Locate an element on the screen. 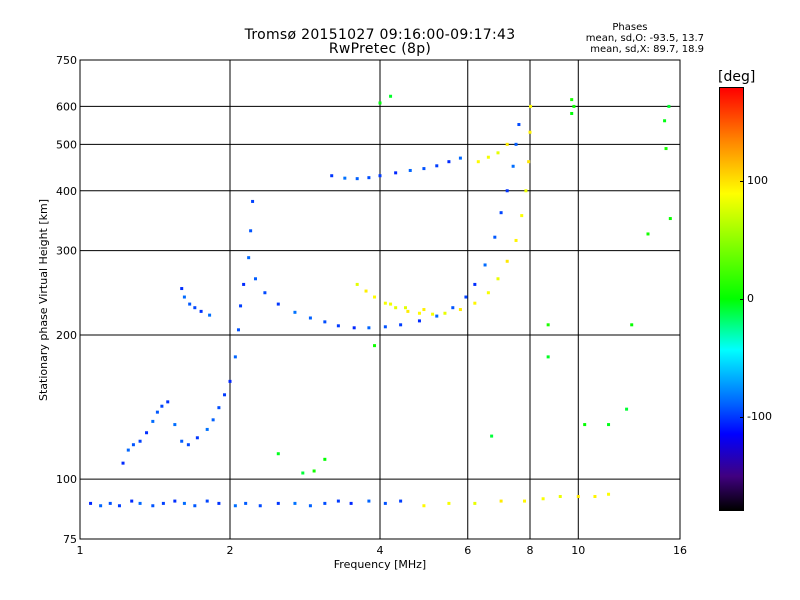  colorbar-tick-label: -100 is located at coordinates (759, 416).